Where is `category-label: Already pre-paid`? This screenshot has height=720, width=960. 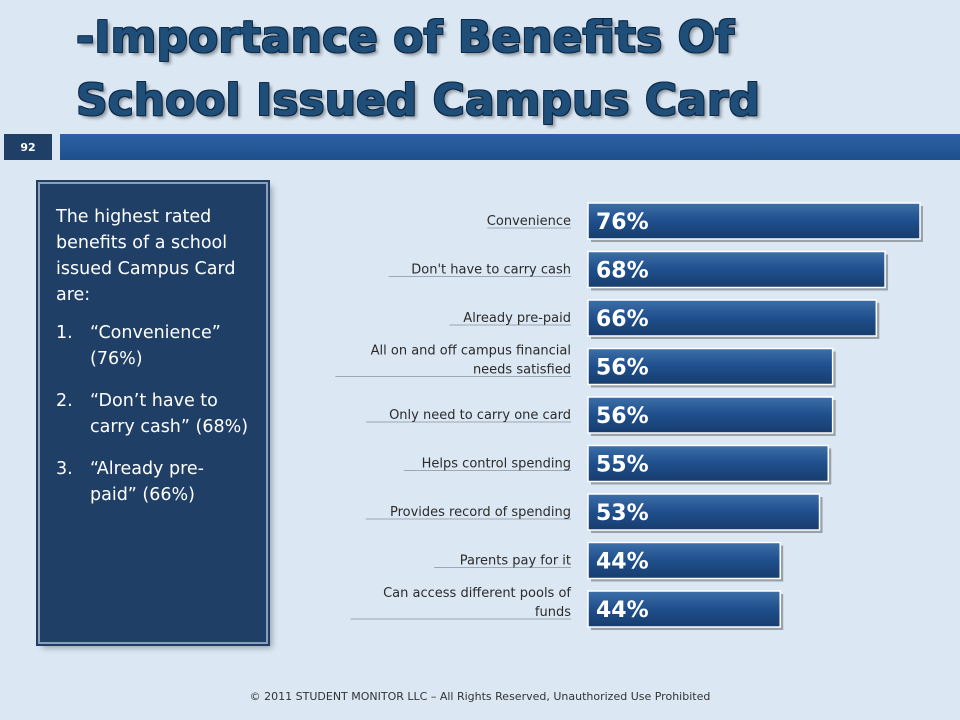 category-label: Already pre-paid is located at coordinates (517, 318).